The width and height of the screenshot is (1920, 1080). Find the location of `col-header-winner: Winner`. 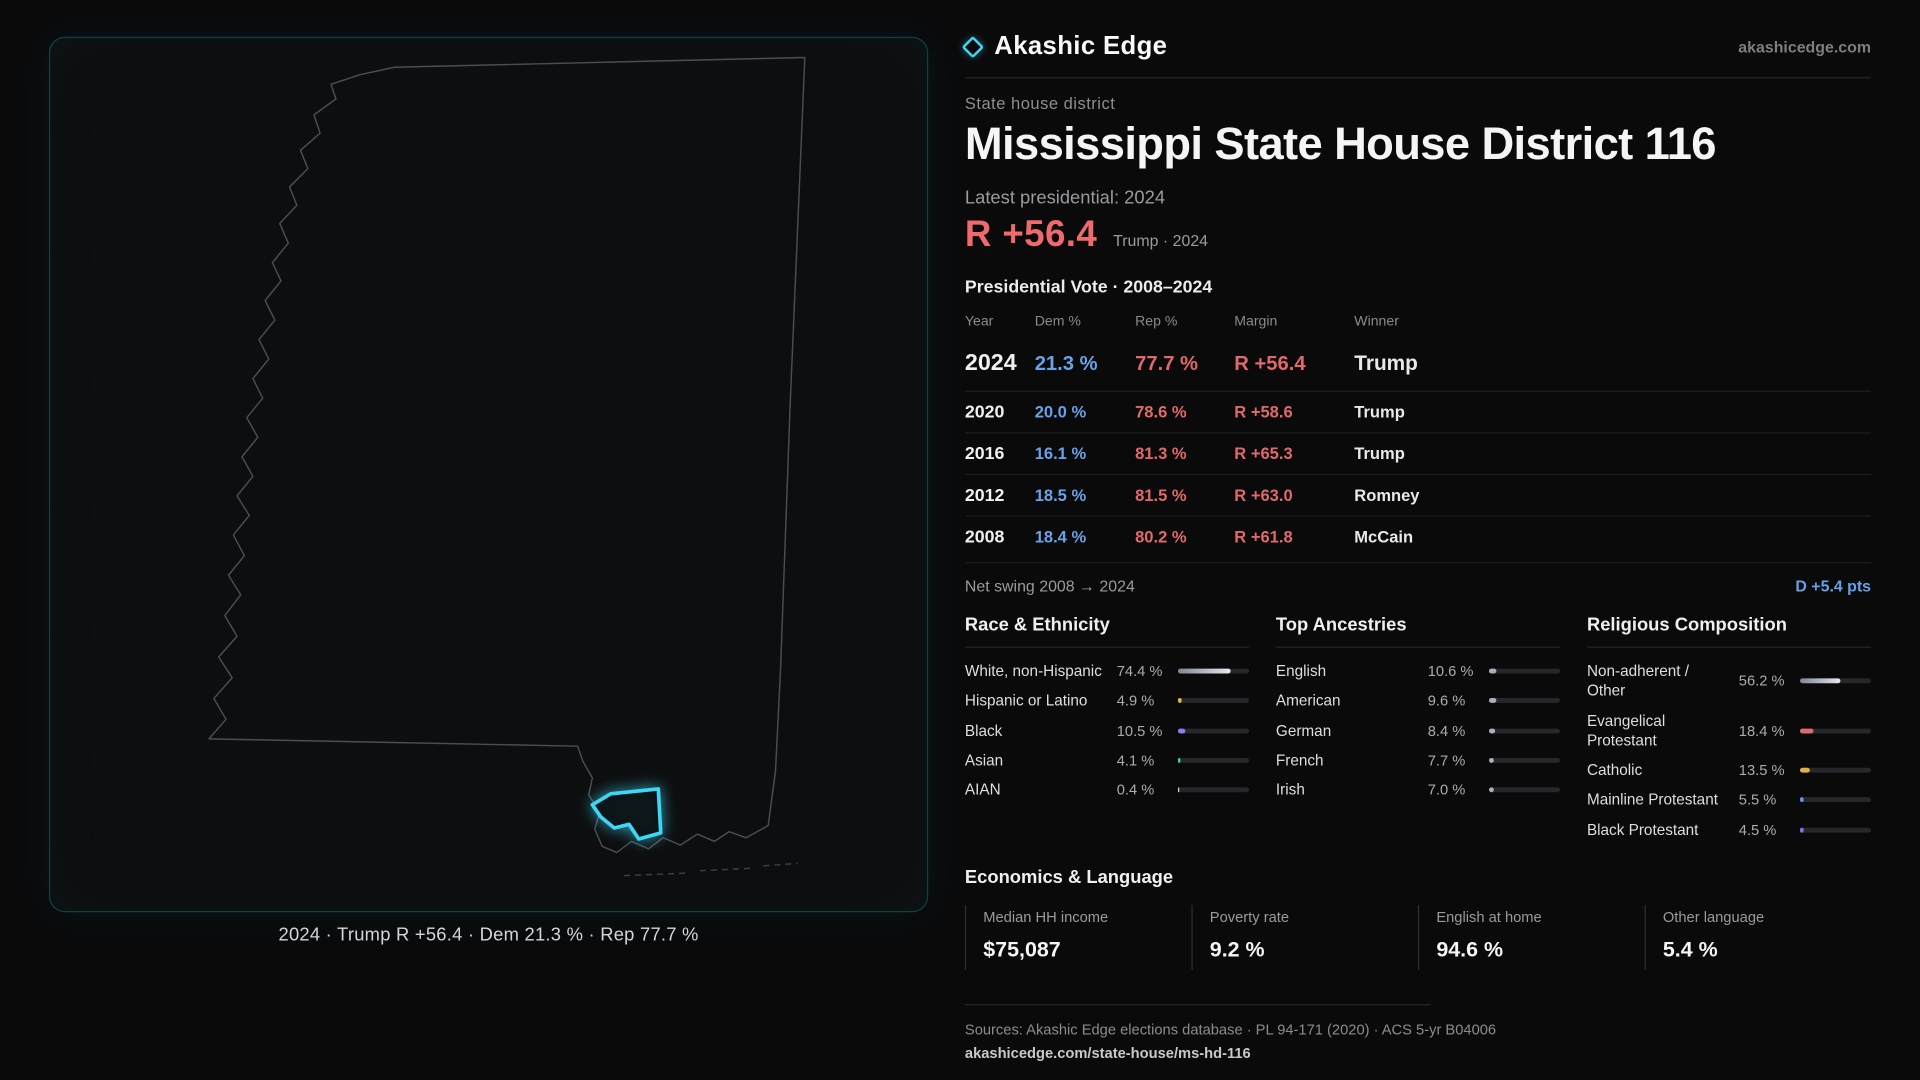

col-header-winner: Winner is located at coordinates (1376, 322).